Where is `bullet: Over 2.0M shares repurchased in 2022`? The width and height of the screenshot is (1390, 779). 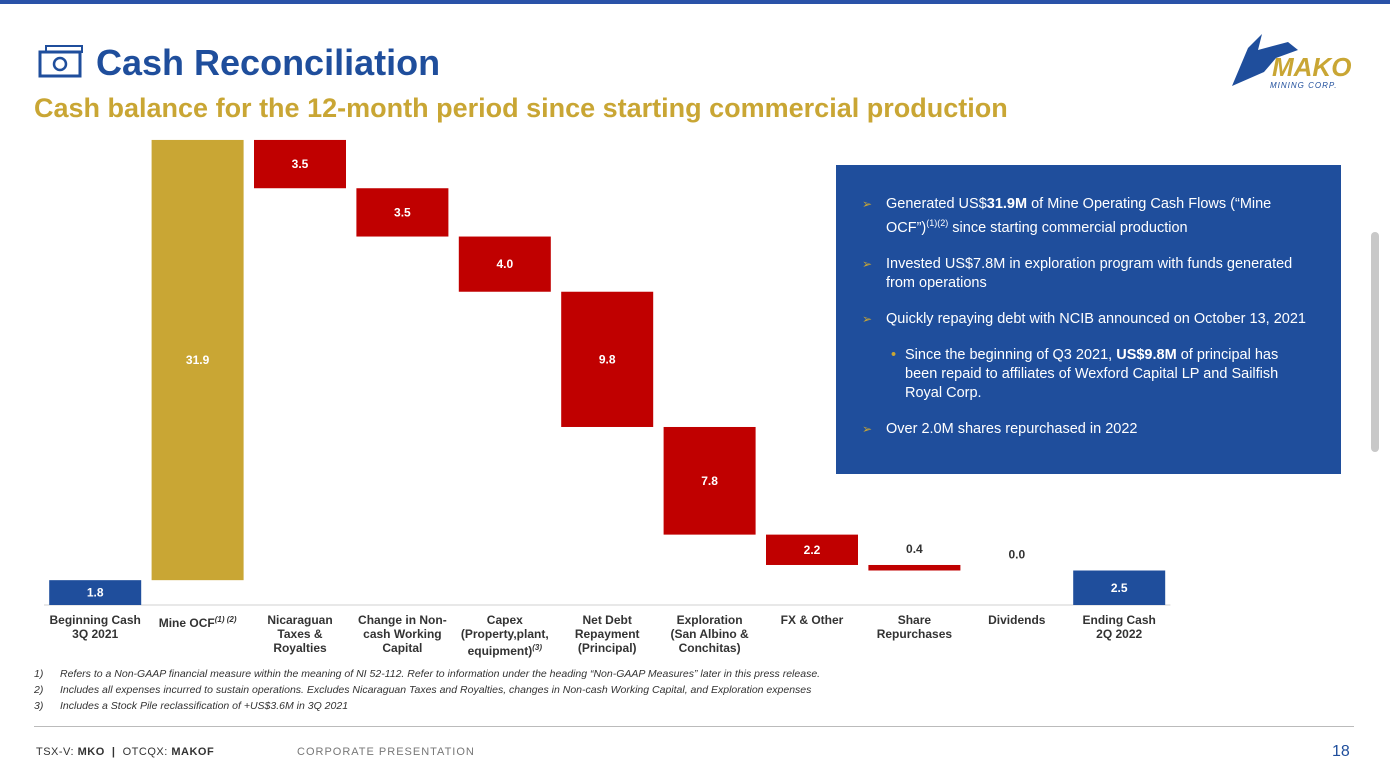 bullet: Over 2.0M shares repurchased in 2022 is located at coordinates (1087, 429).